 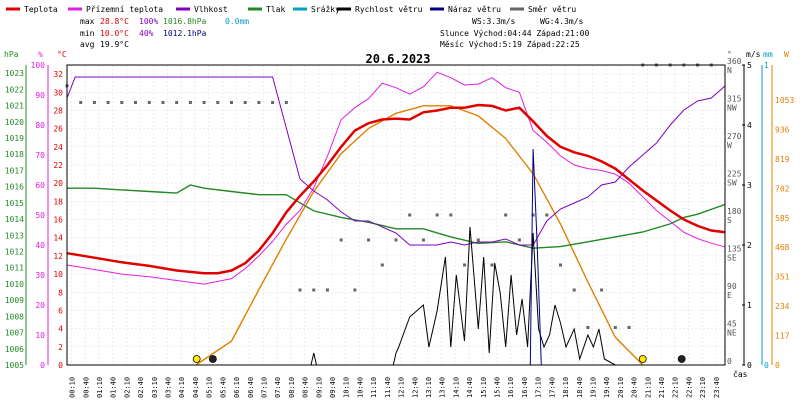 What do you see at coordinates (552, 387) in the screenshot?
I see `time-tick-label: 17:40` at bounding box center [552, 387].